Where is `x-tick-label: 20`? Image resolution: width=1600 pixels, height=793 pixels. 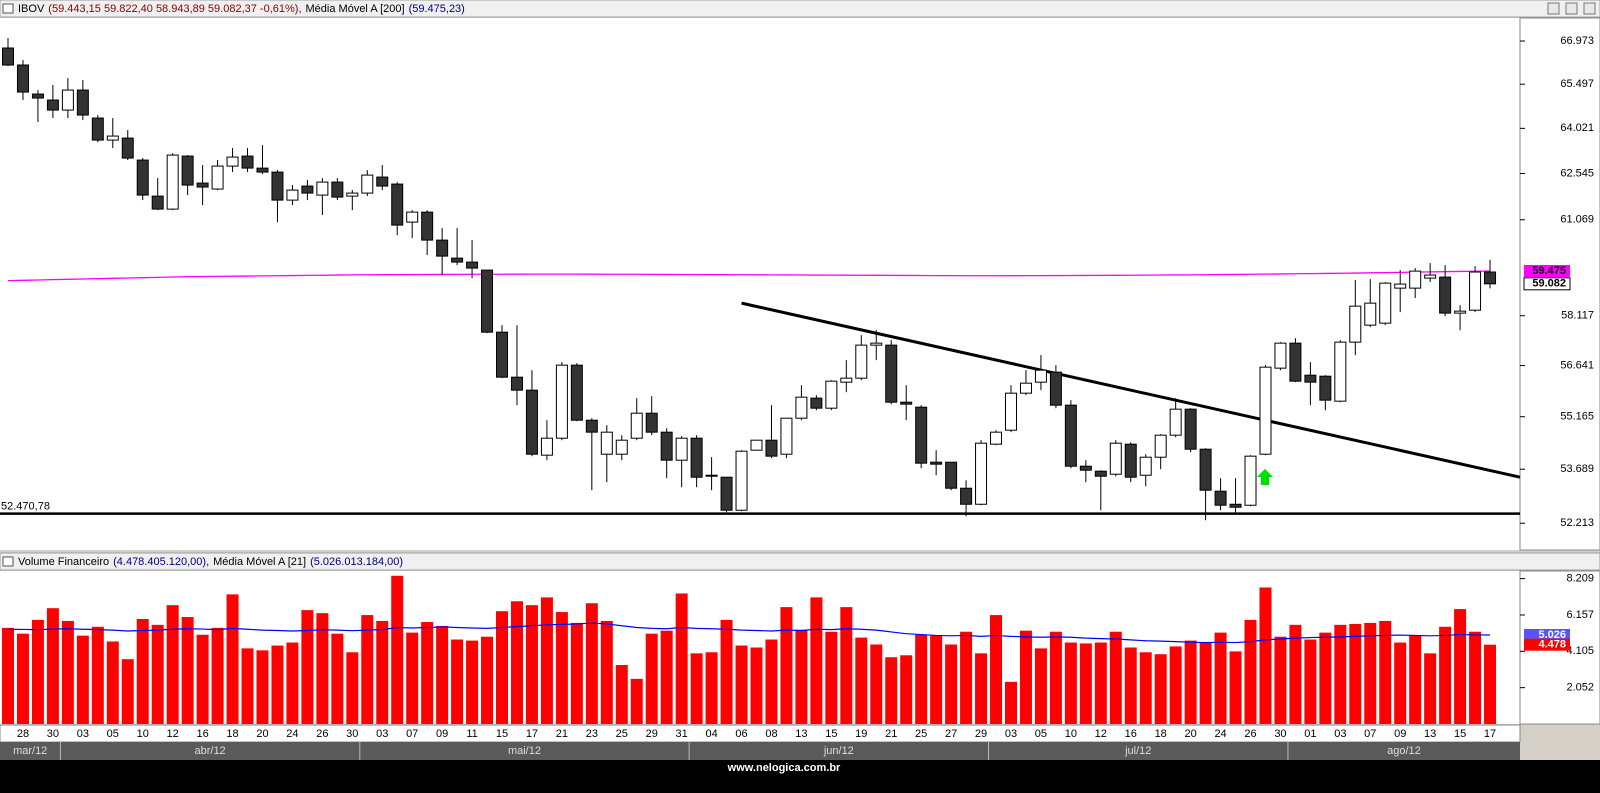 x-tick-label: 20 is located at coordinates (262, 734).